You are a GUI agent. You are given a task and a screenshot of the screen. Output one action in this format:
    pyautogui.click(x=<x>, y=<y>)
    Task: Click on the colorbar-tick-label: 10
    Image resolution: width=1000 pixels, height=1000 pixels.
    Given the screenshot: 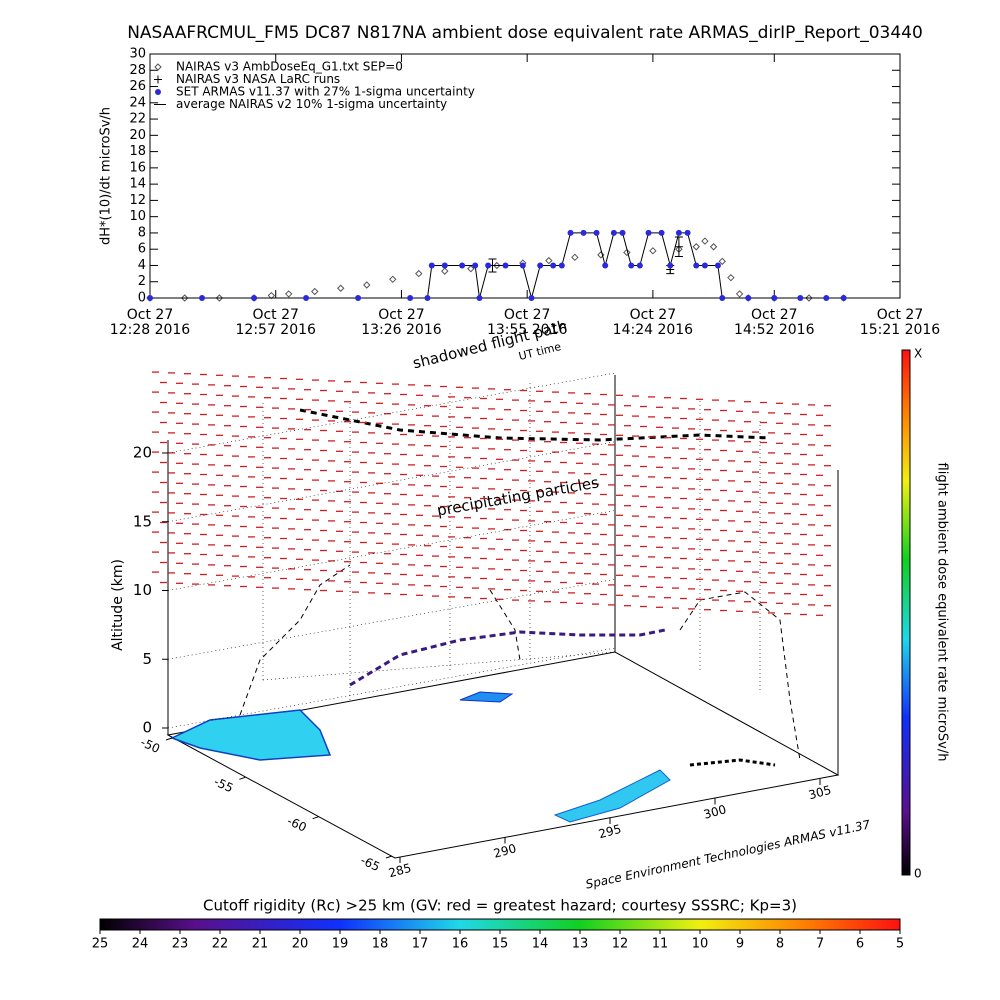 What is the action you would take?
    pyautogui.click(x=700, y=944)
    